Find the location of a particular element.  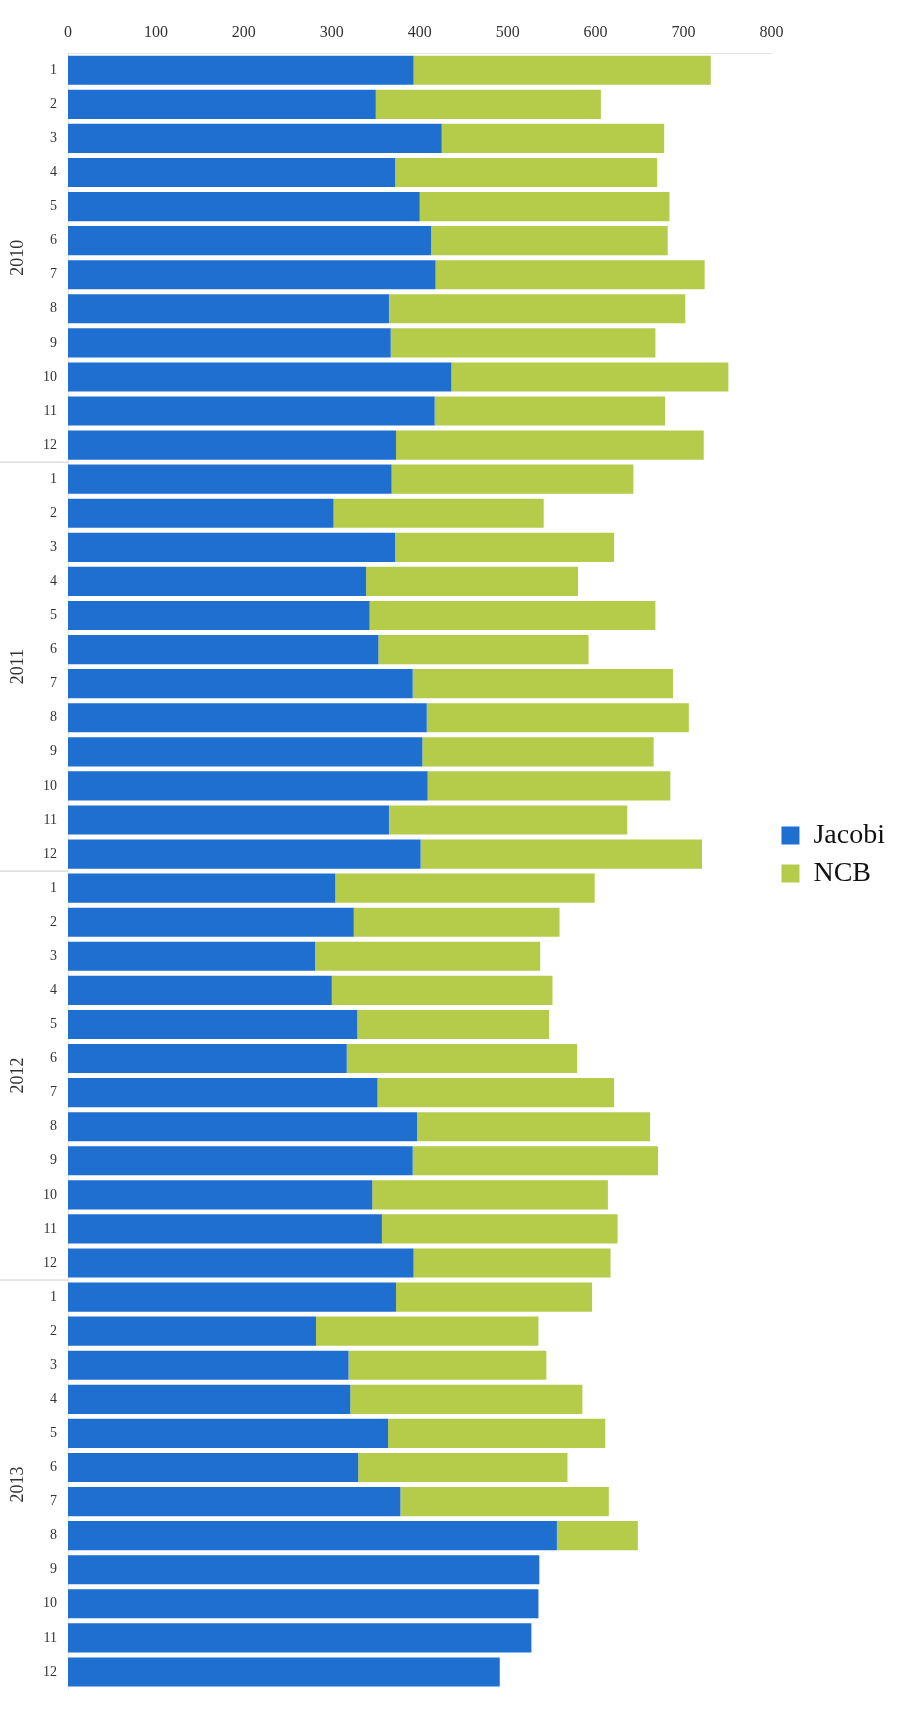

text: 2011 is located at coordinates (16, 666).